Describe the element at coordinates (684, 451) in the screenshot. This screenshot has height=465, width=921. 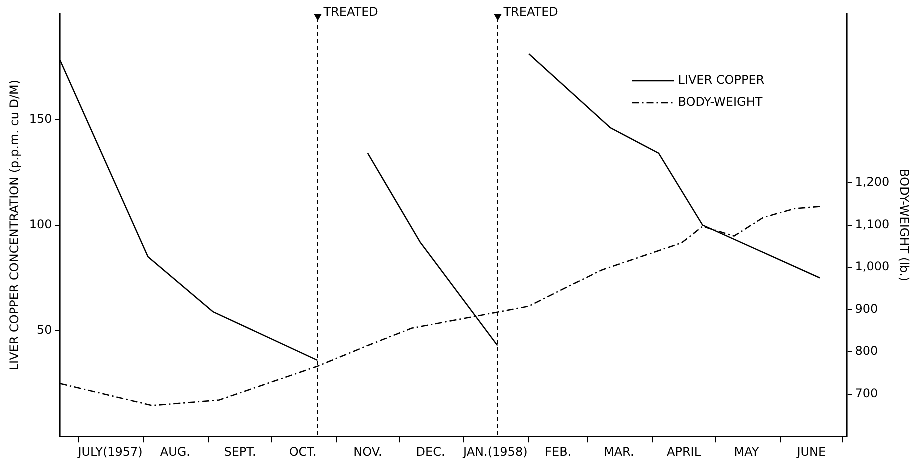
I see `x-tick-label: APRIL` at that location.